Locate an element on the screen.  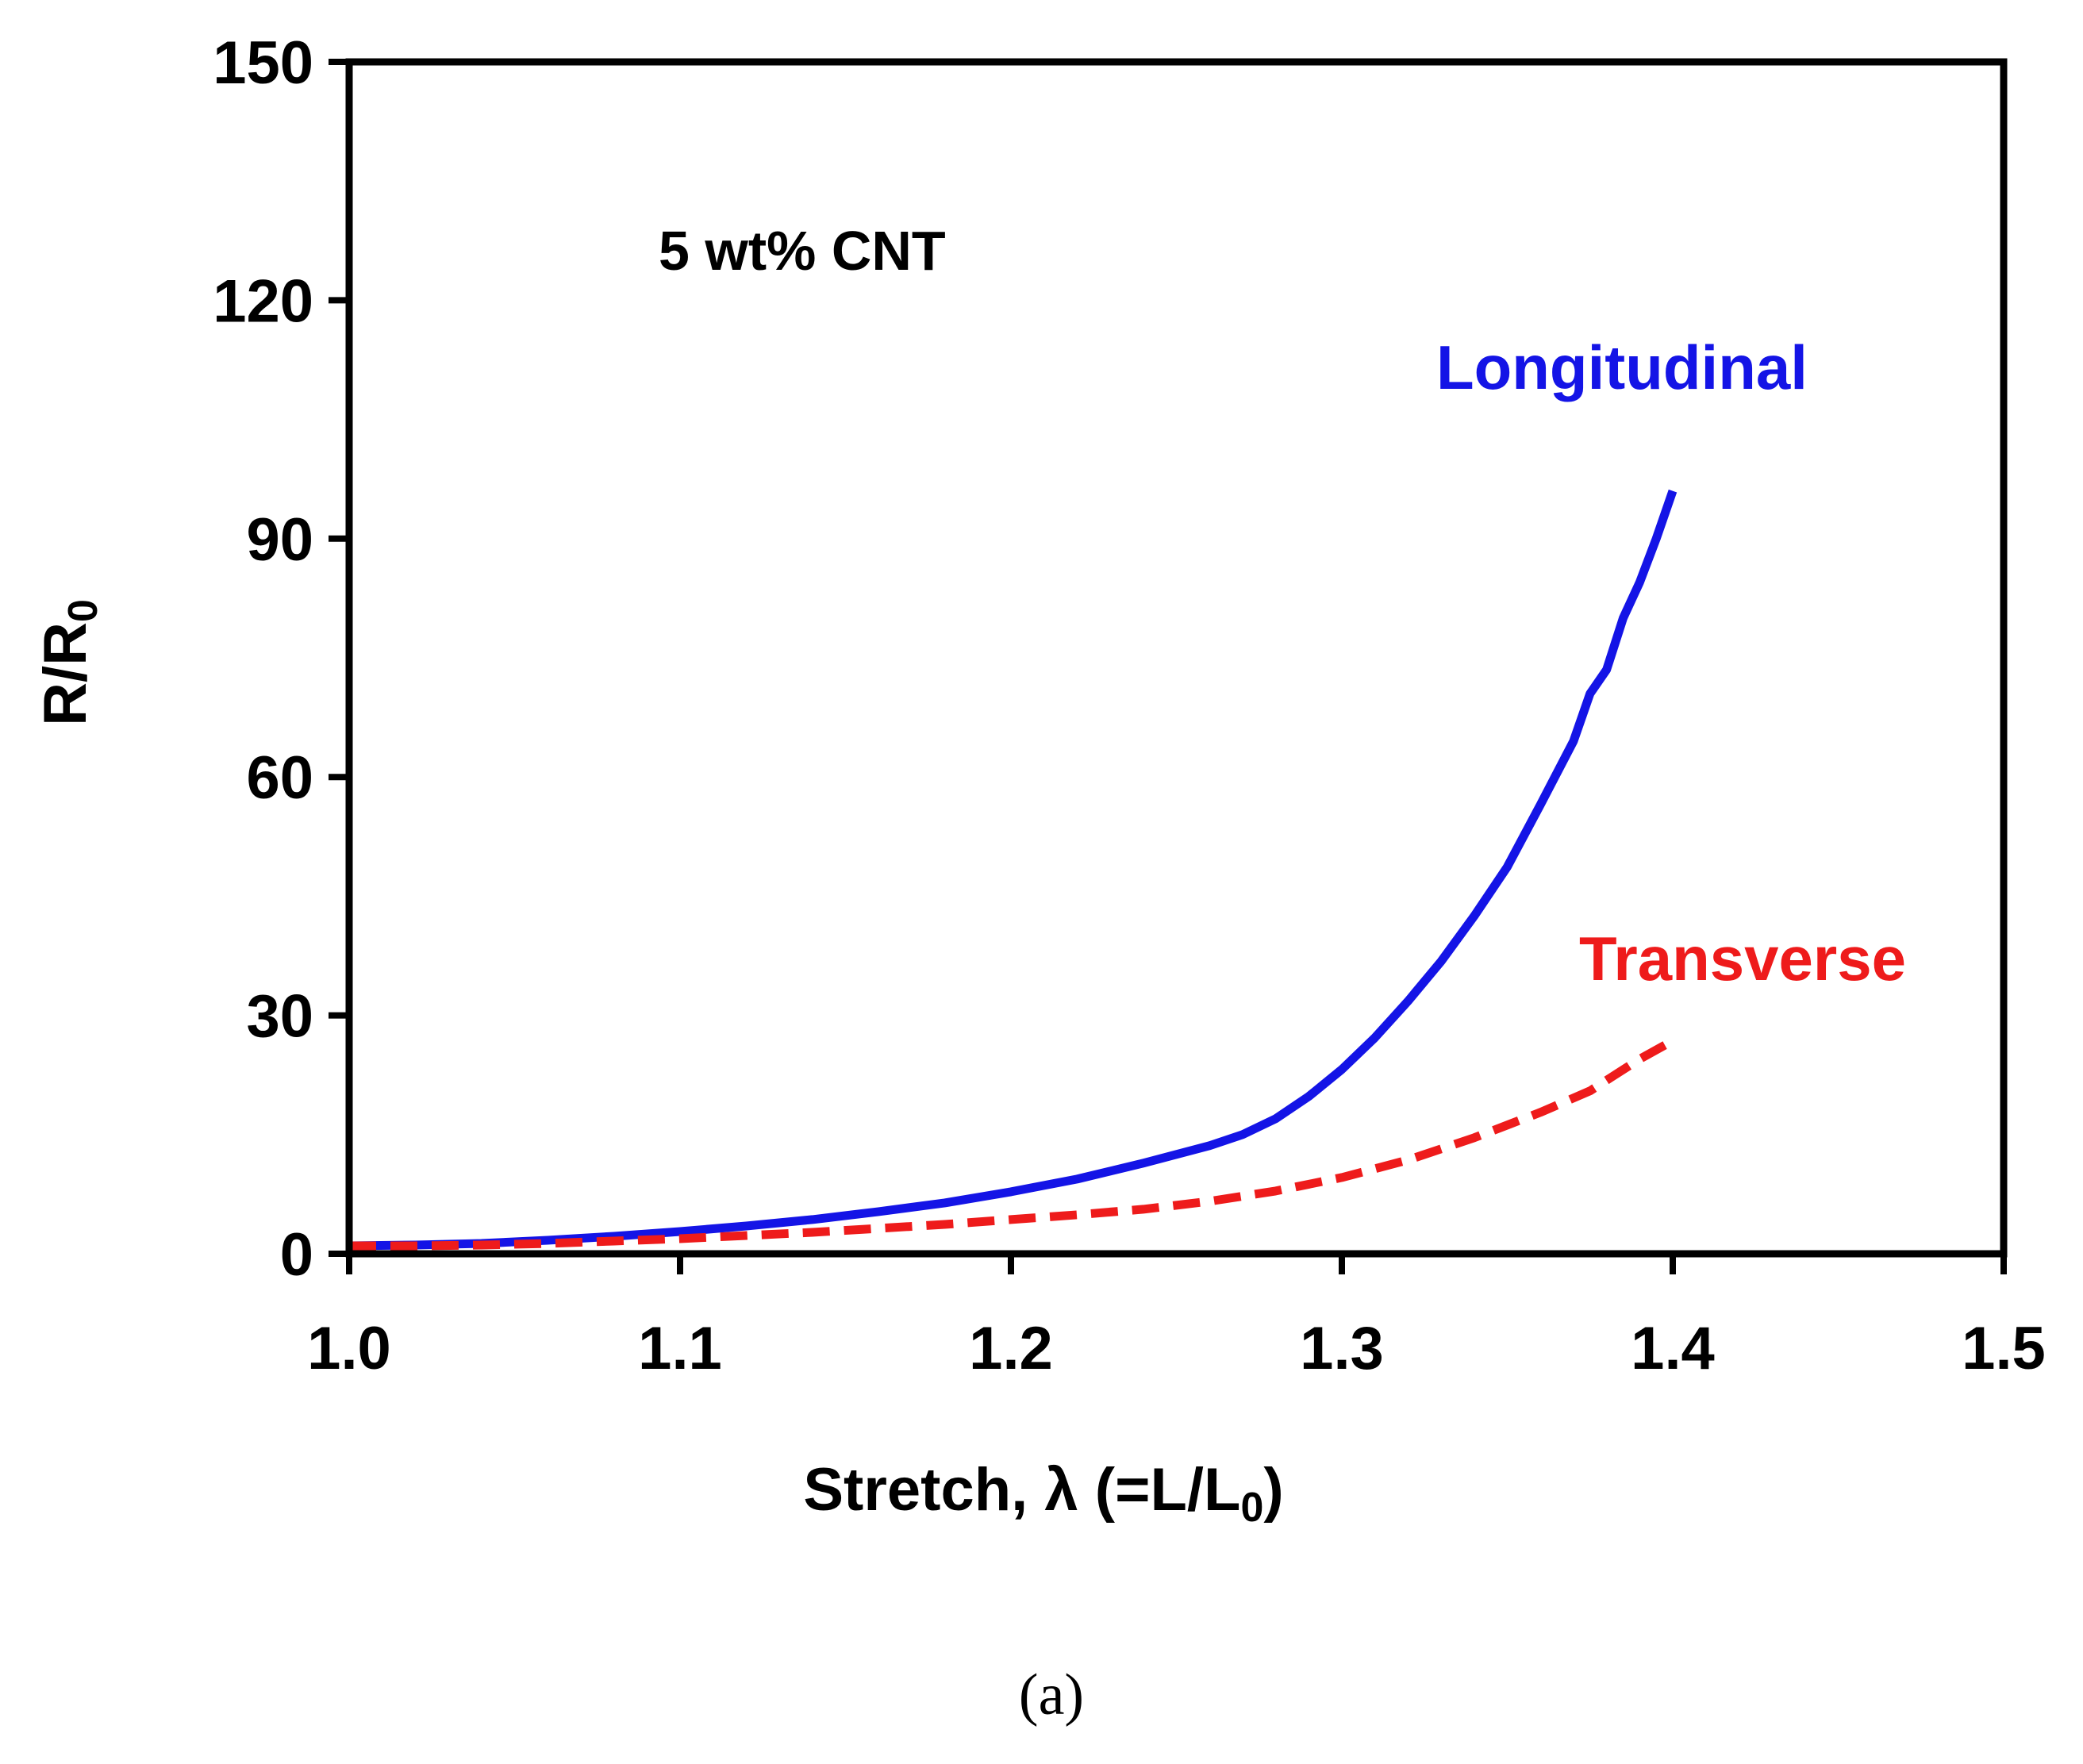
y-tick-label: 30 is located at coordinates (279, 1017).